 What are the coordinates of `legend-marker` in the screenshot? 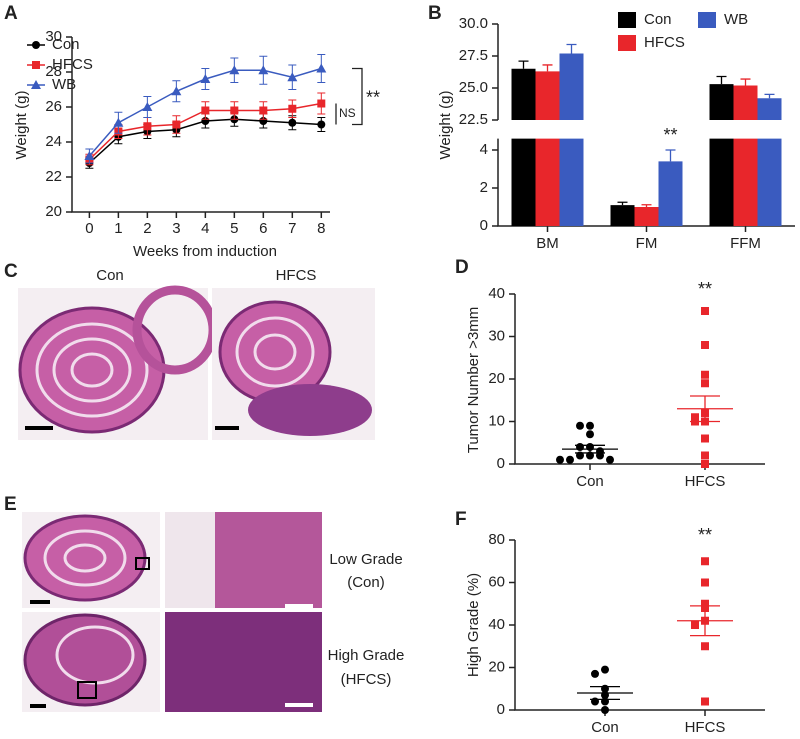 It's located at (36, 45).